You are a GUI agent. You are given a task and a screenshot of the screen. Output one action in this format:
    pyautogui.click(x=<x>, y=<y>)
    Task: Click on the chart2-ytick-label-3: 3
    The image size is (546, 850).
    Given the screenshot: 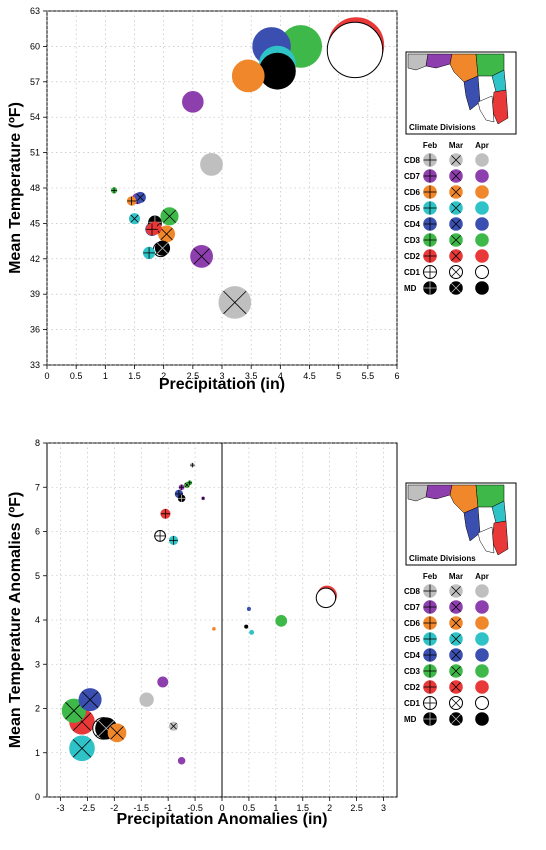 What is the action you would take?
    pyautogui.click(x=37, y=664)
    